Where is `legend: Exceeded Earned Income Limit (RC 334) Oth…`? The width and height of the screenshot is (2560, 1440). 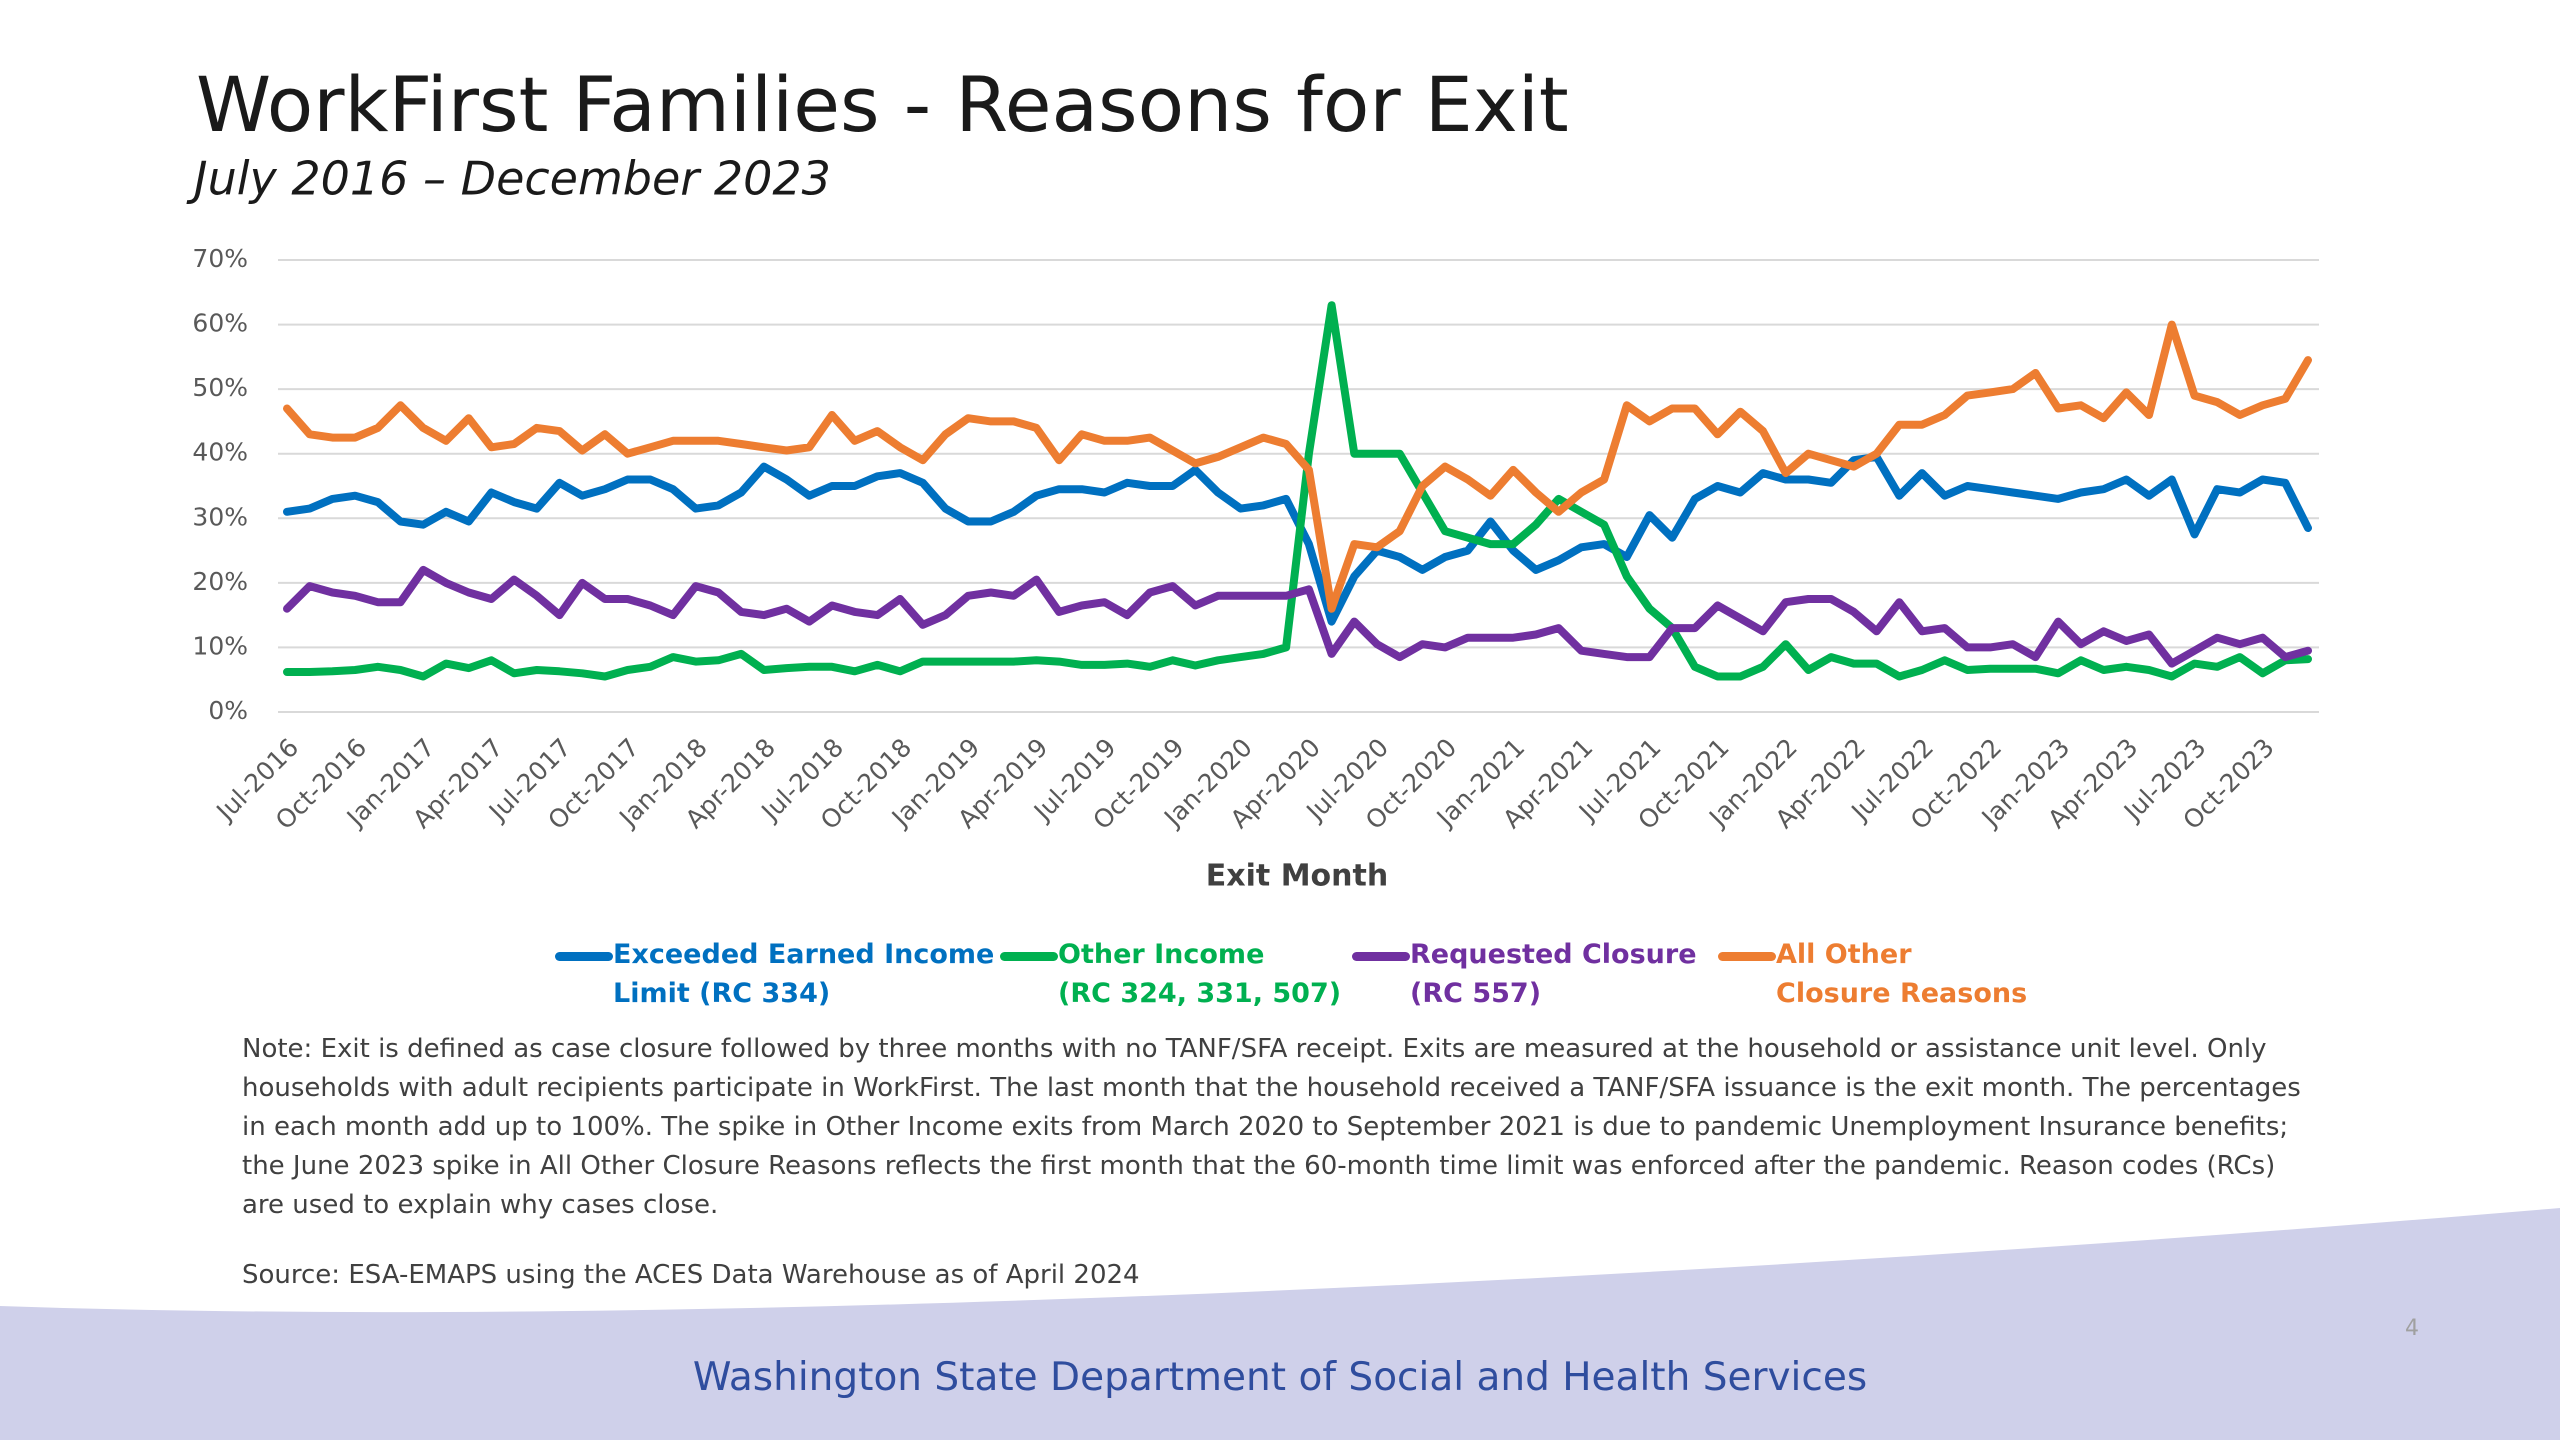 legend: Exceeded Earned Income Limit (RC 334) Oth… is located at coordinates (1280, 980).